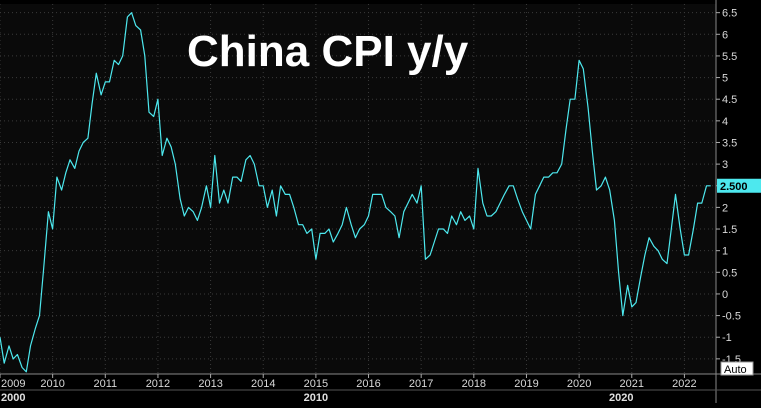 This screenshot has width=761, height=408. I want to click on x-tick-label: 2012, so click(158, 384).